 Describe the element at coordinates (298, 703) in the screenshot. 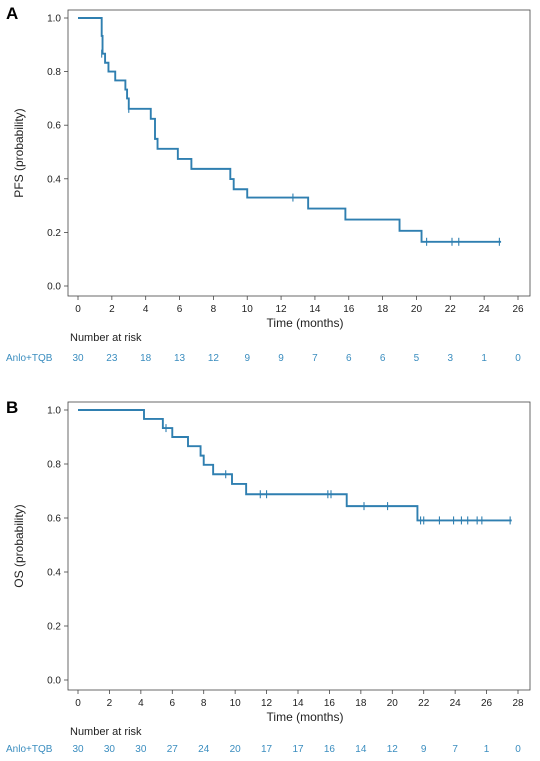

I see `os-x-tick-label: 14` at that location.